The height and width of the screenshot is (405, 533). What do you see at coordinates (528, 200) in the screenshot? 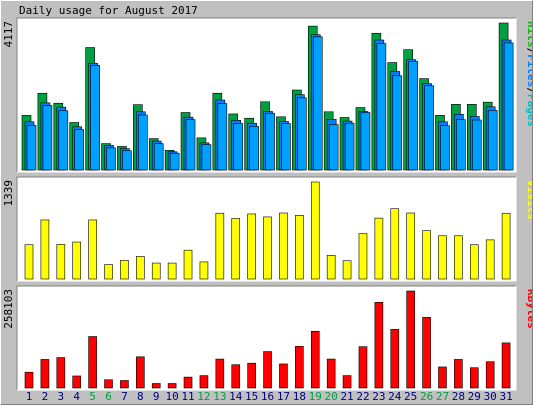
I see `legend-item-visits: Visits` at bounding box center [528, 200].